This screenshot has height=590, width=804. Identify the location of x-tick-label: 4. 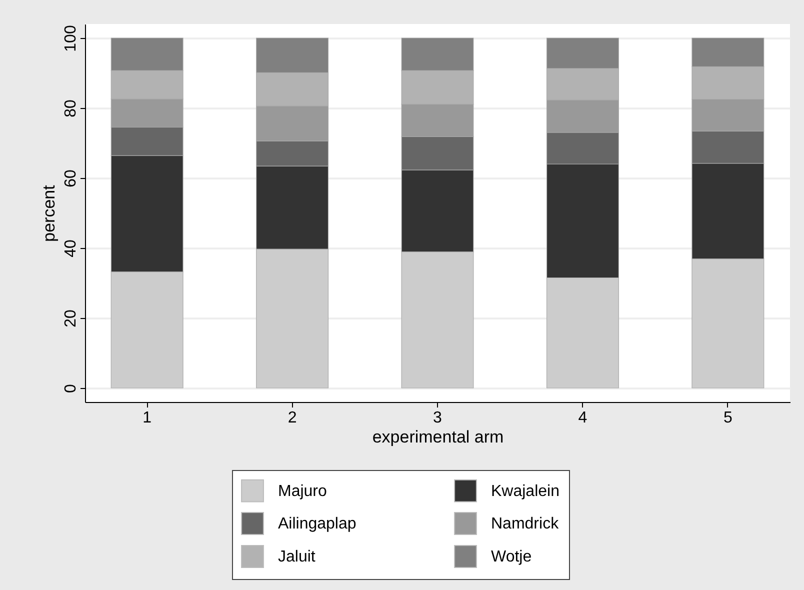
(583, 418).